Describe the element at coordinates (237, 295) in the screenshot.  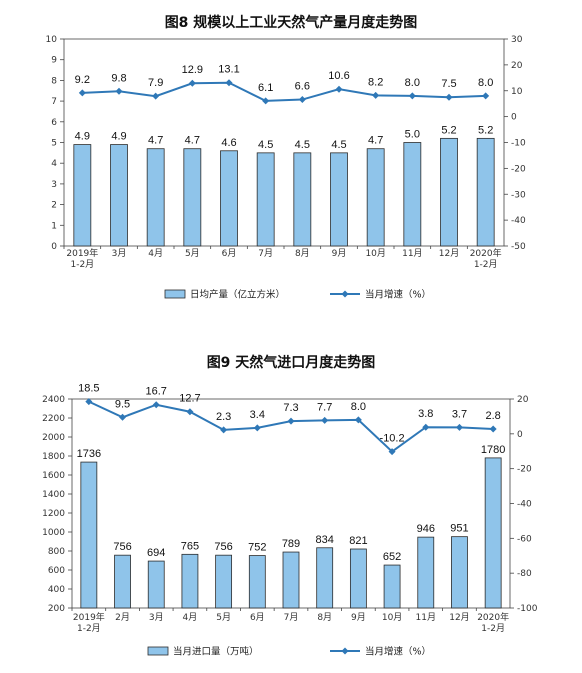
I see `legend-label-bar: 日均产量（亿立方米）` at that location.